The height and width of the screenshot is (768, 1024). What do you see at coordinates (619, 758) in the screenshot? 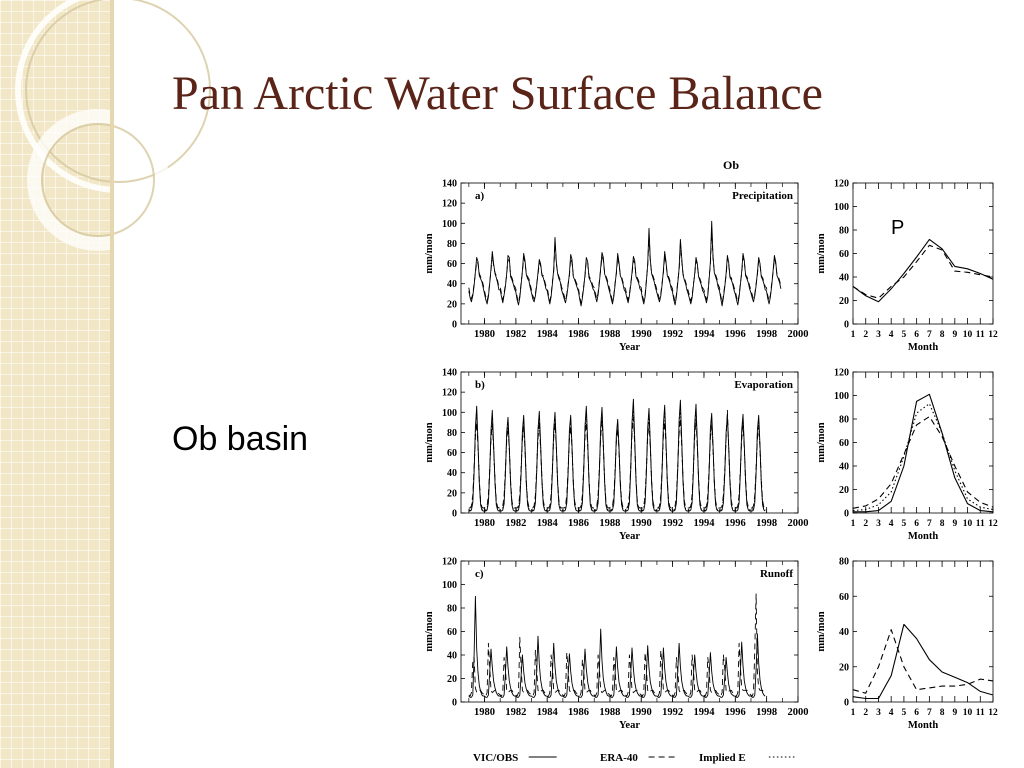
I see `legend-label: ERA-40` at bounding box center [619, 758].